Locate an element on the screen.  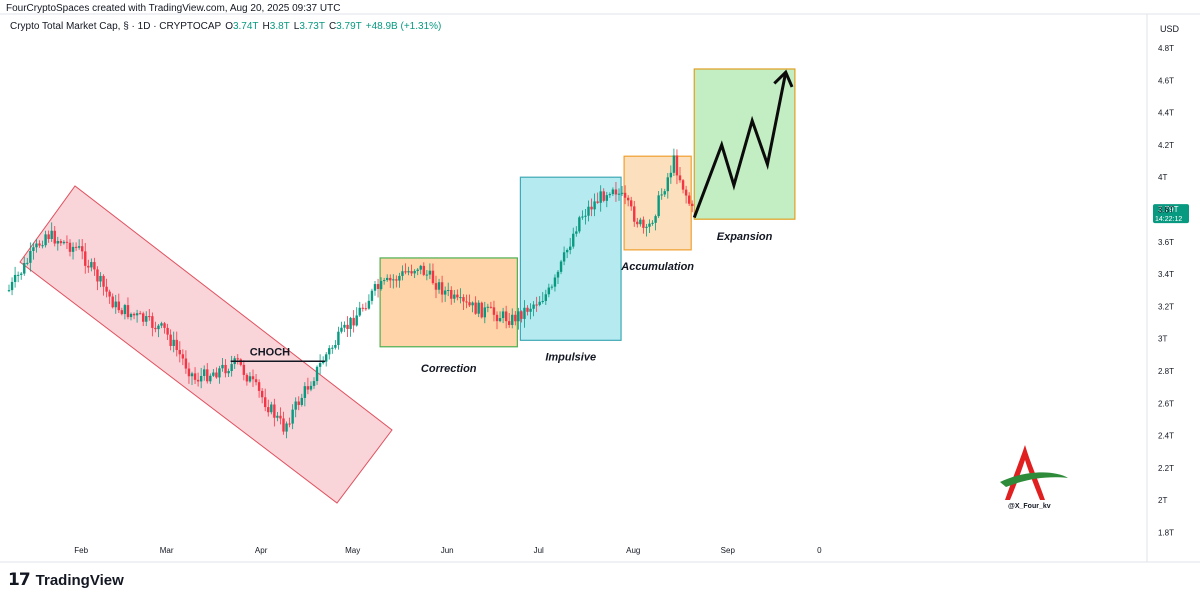
x-tick-label: Jul is located at coordinates (539, 550).